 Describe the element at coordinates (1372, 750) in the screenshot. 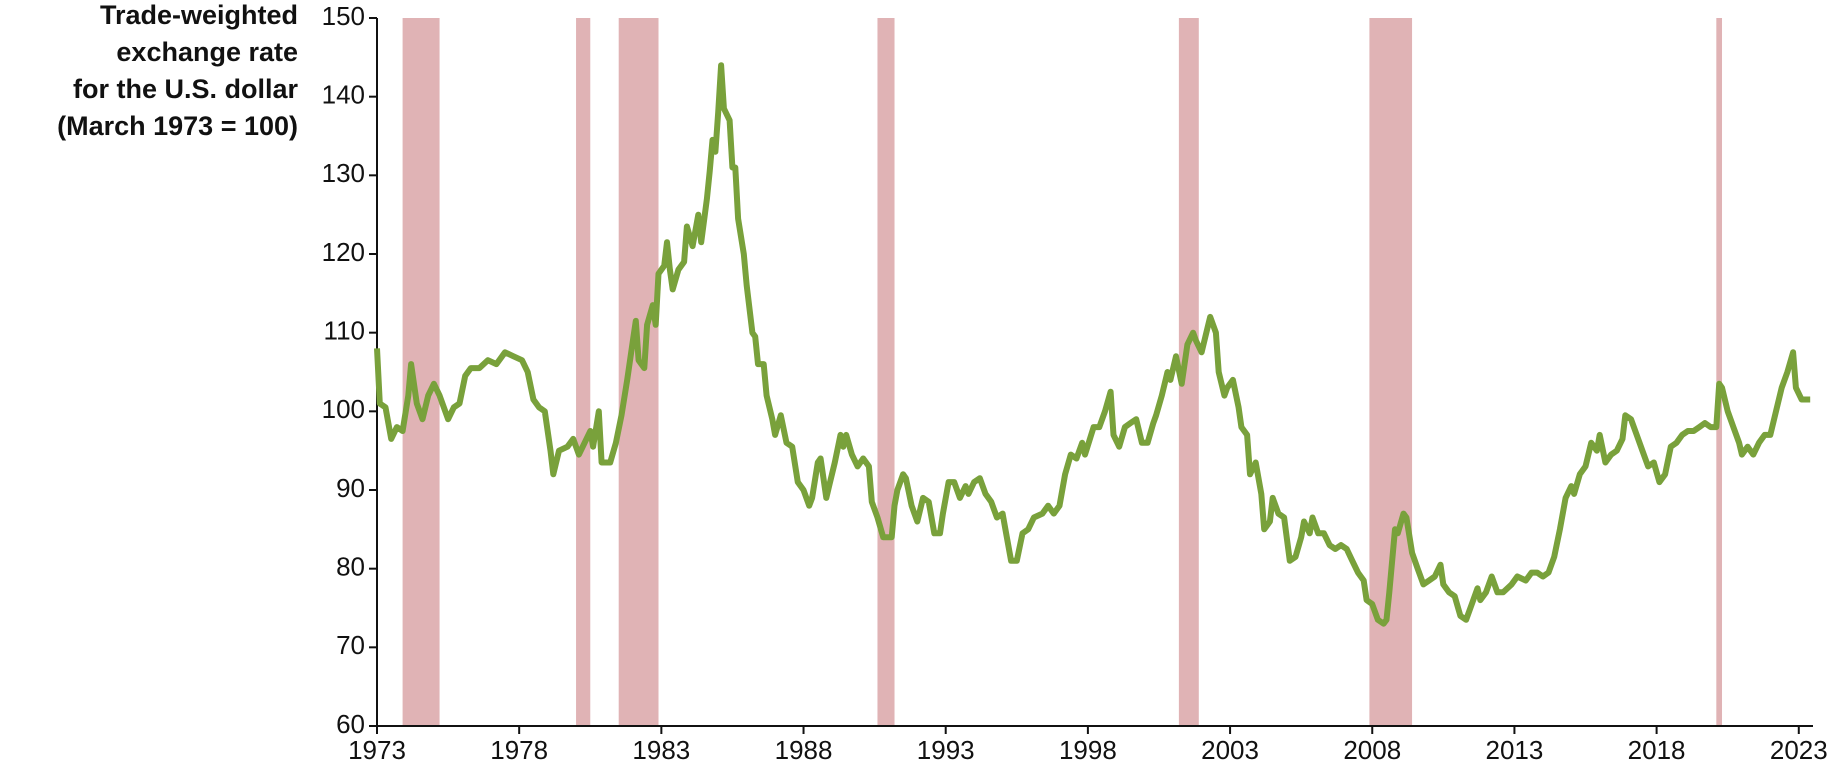

I see `x-tick-label: 2008` at that location.